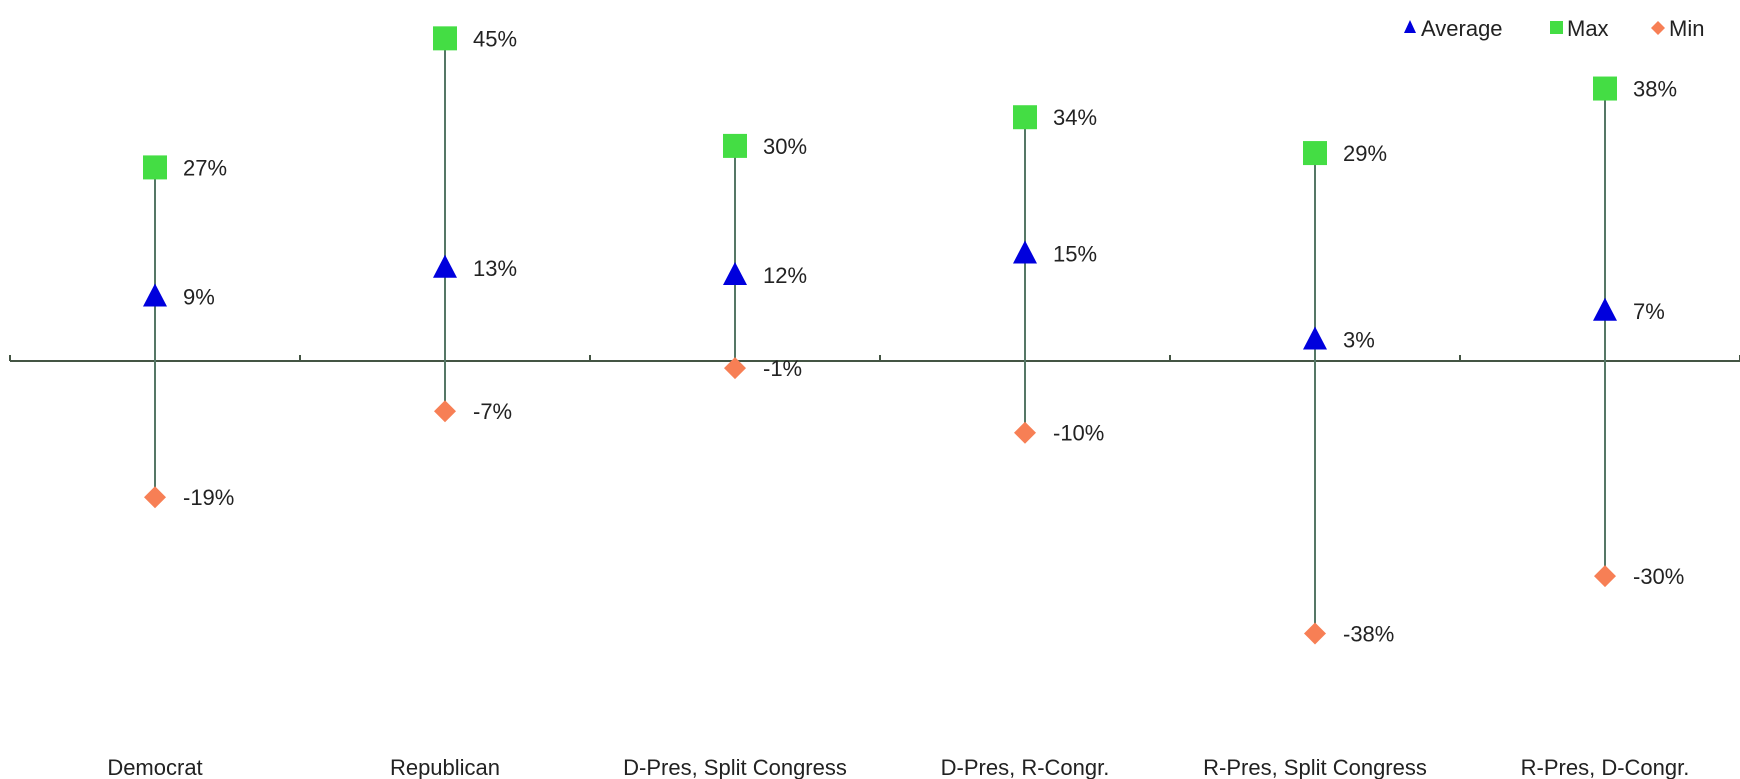 The image size is (1740, 779). I want to click on max-data-label: 38%, so click(1655, 89).